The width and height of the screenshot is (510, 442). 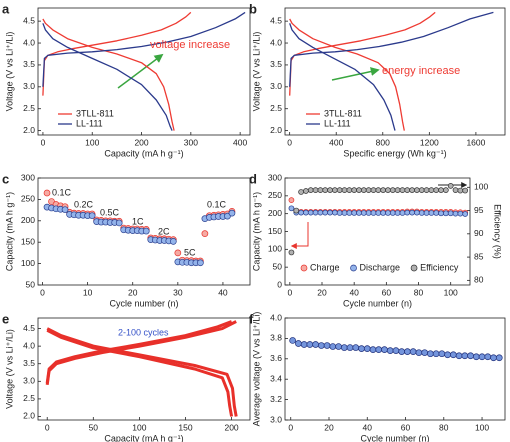 What do you see at coordinates (9, 369) in the screenshot?
I see `y-axis-label: Voltage (V vs Li⁺/Li)` at bounding box center [9, 369].